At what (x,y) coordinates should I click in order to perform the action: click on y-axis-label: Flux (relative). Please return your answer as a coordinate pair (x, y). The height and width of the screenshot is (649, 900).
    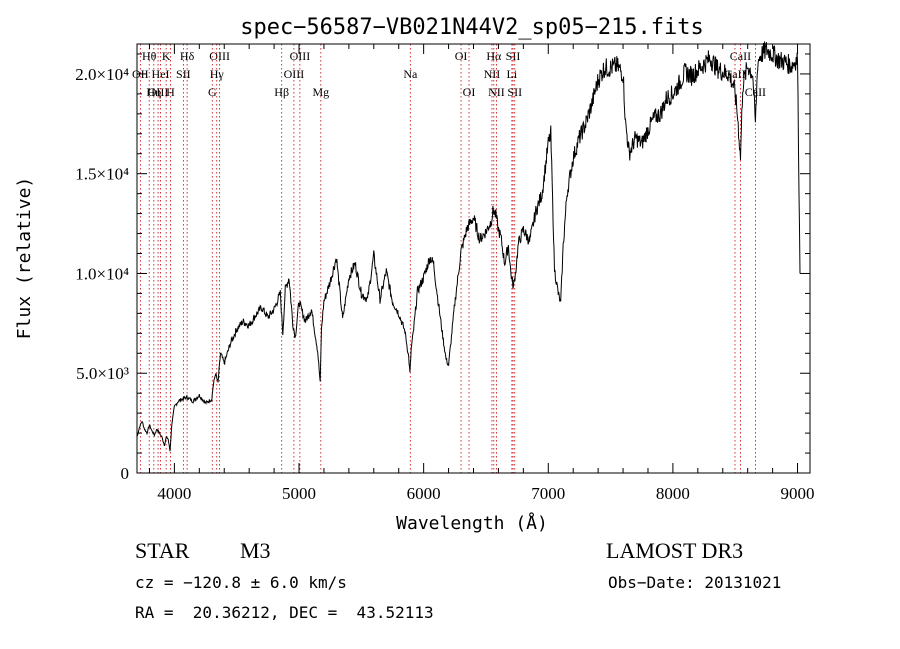
    Looking at the image, I should click on (24, 258).